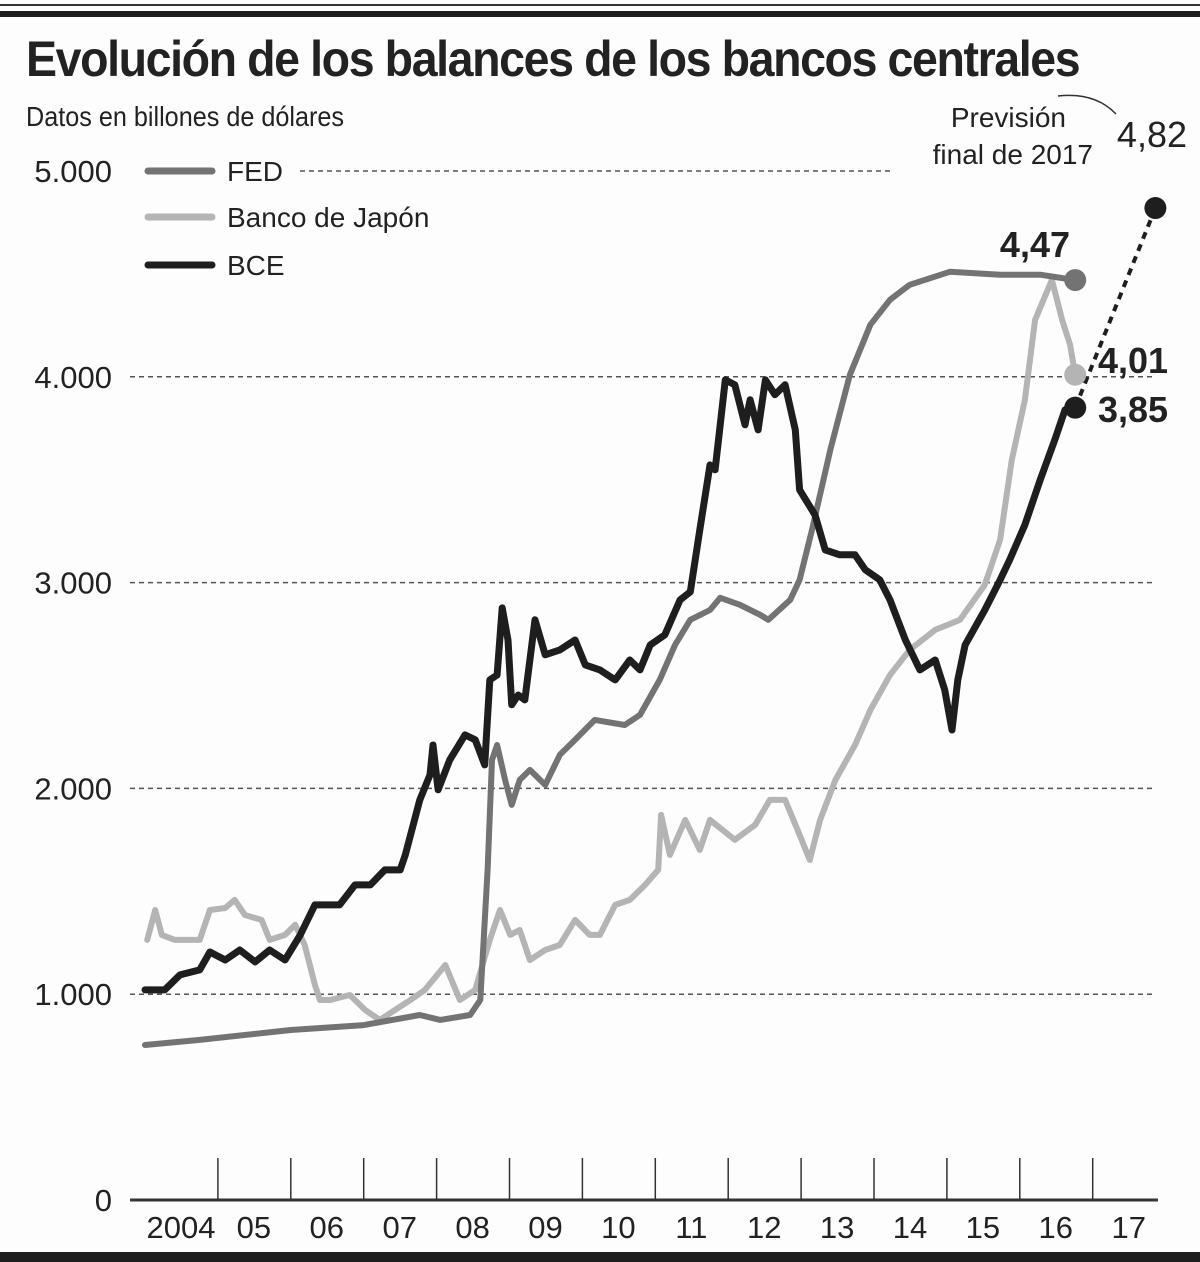 The width and height of the screenshot is (1200, 1262). I want to click on x-tick-label: 14, so click(910, 1227).